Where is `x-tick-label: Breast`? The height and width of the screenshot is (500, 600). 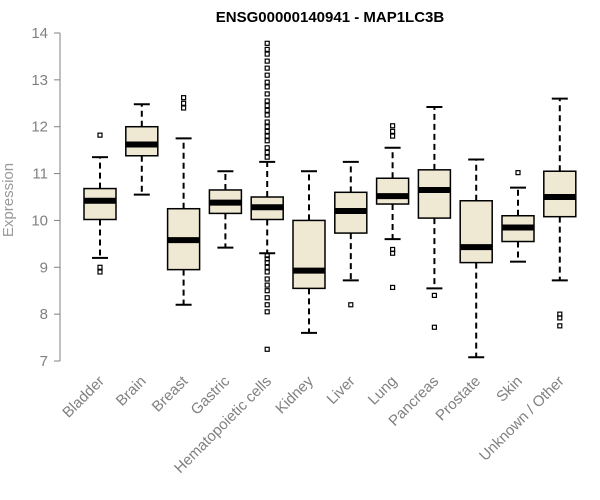 x-tick-label: Breast is located at coordinates (170, 393).